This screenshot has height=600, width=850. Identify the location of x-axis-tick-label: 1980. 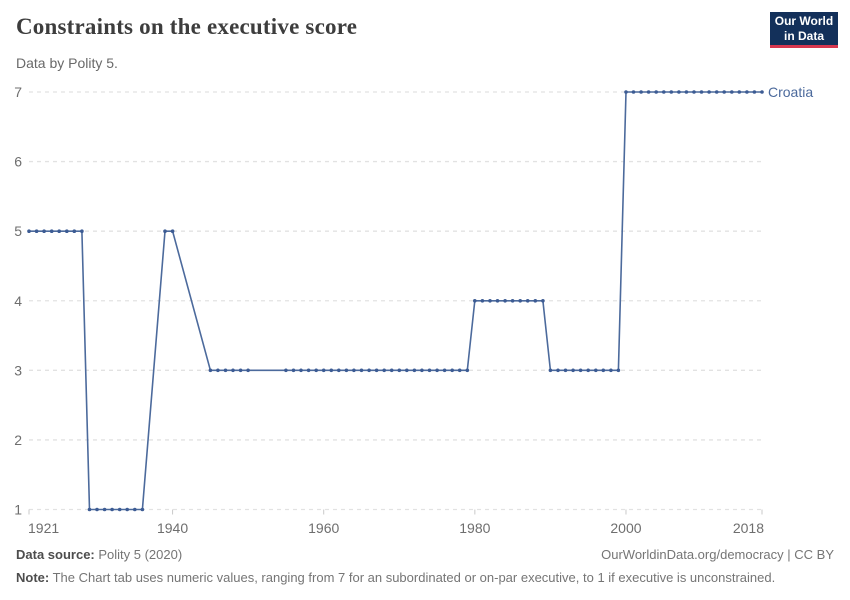
(474, 528).